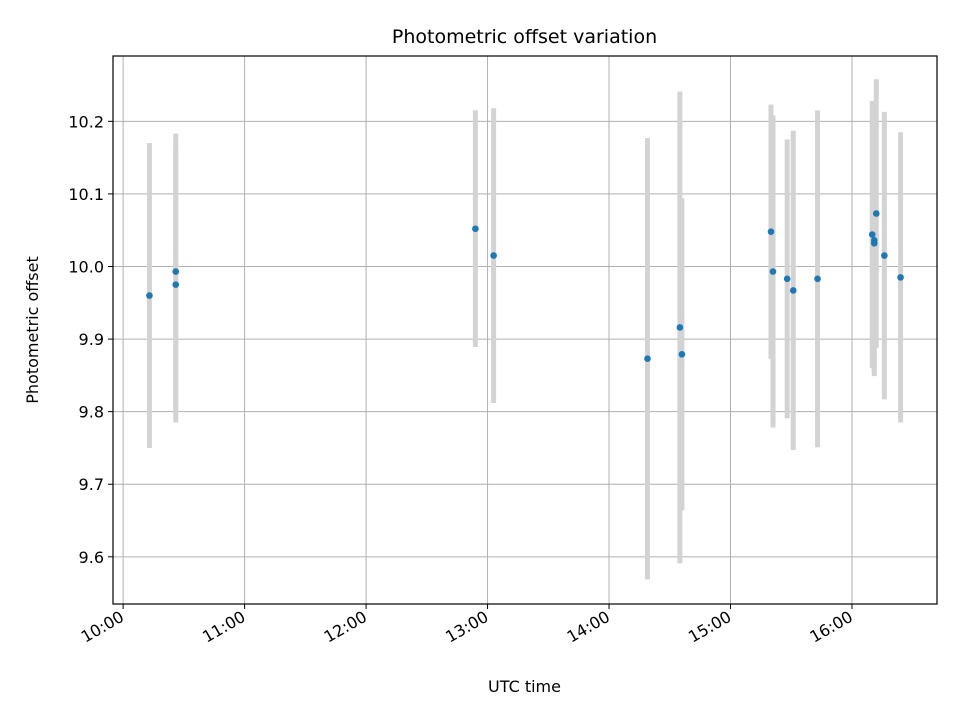 Image resolution: width=960 pixels, height=720 pixels. What do you see at coordinates (91, 484) in the screenshot?
I see `y-tick-label: 9.7` at bounding box center [91, 484].